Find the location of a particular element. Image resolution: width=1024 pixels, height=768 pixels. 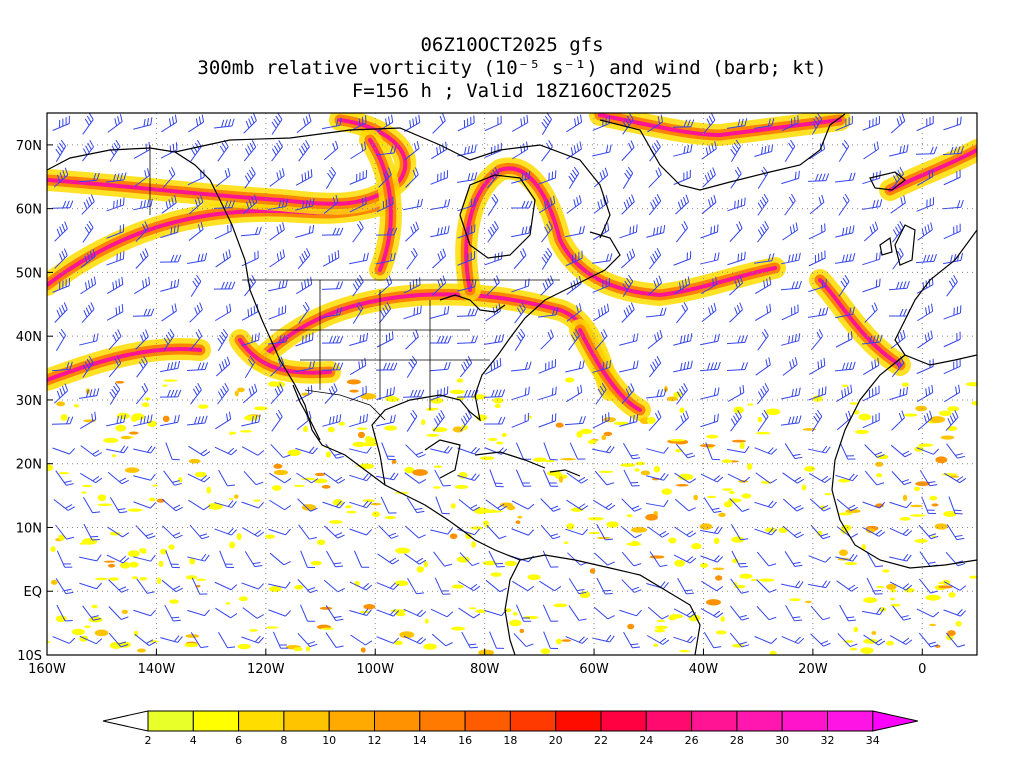

colorbar-label: 14 is located at coordinates (420, 740).